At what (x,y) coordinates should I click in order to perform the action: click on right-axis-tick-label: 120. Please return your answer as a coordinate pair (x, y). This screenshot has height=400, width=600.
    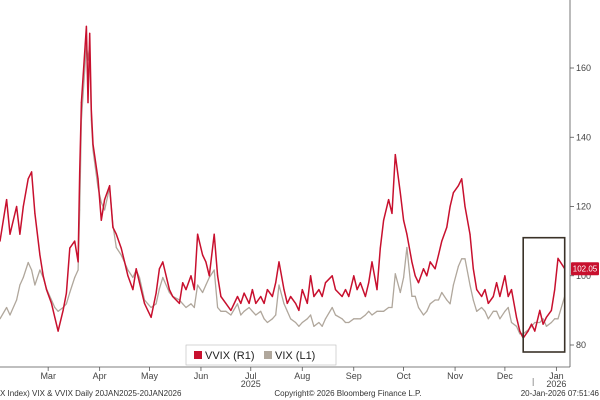
    Looking at the image, I should click on (583, 207).